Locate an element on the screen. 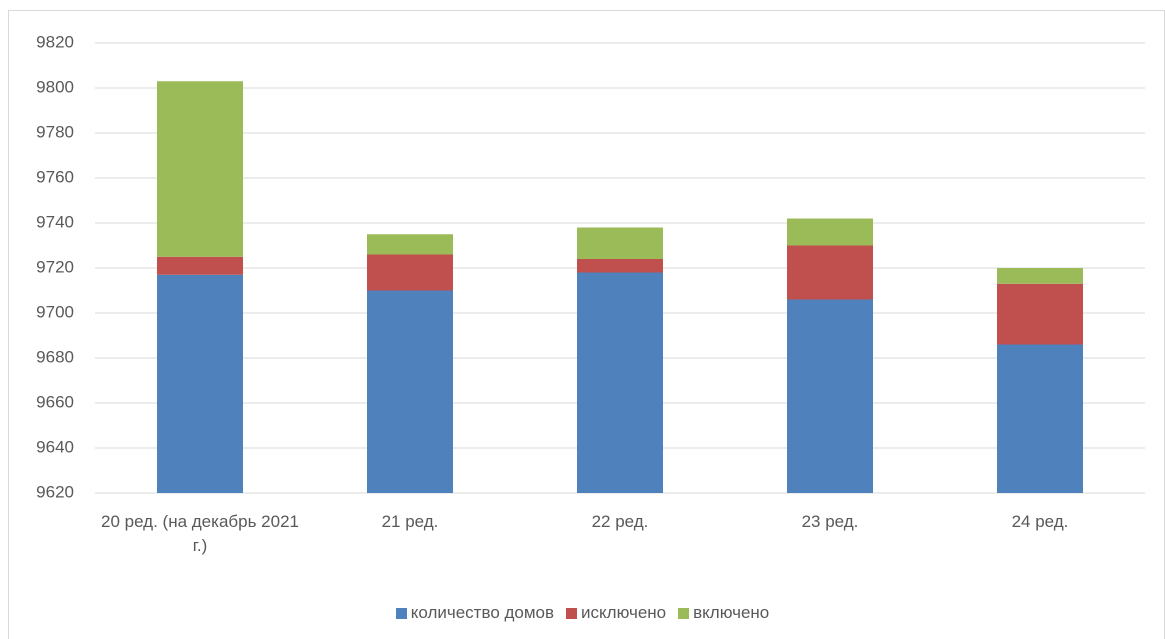 This screenshot has width=1165, height=639. y-tick-label: 9640 is located at coordinates (55, 446).